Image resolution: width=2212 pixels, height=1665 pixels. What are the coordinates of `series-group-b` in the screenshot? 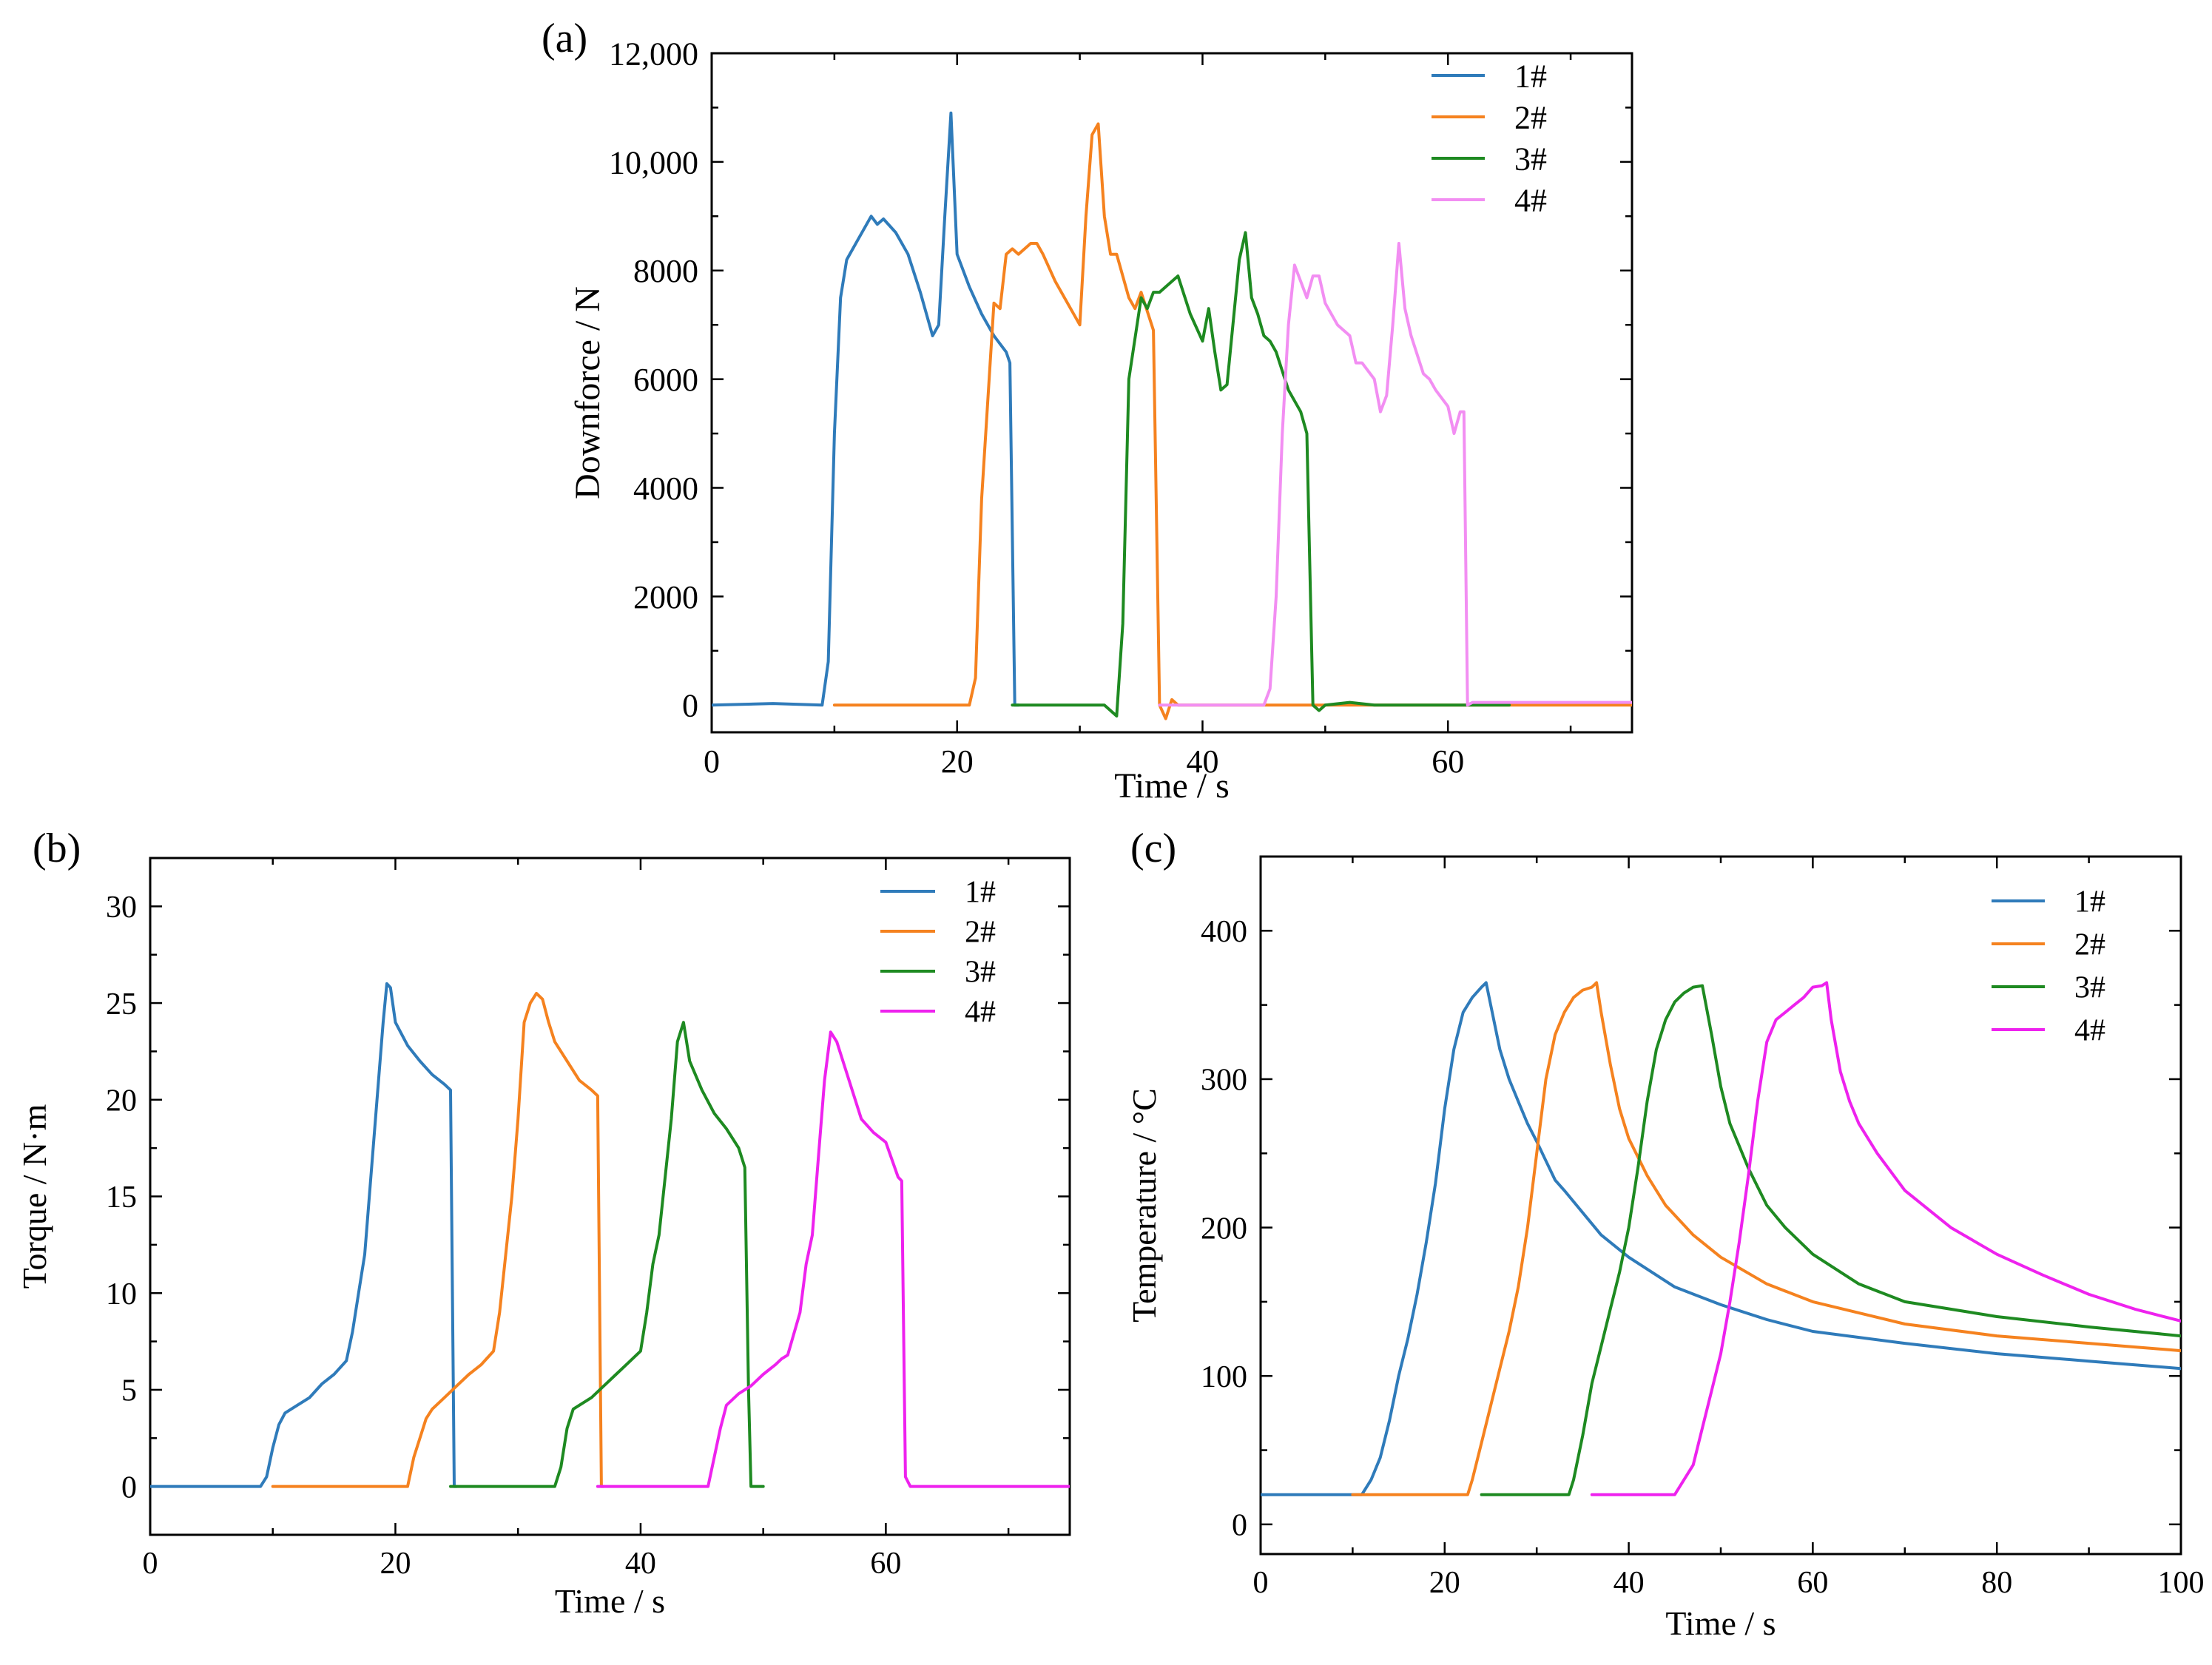 It's located at (610, 1235).